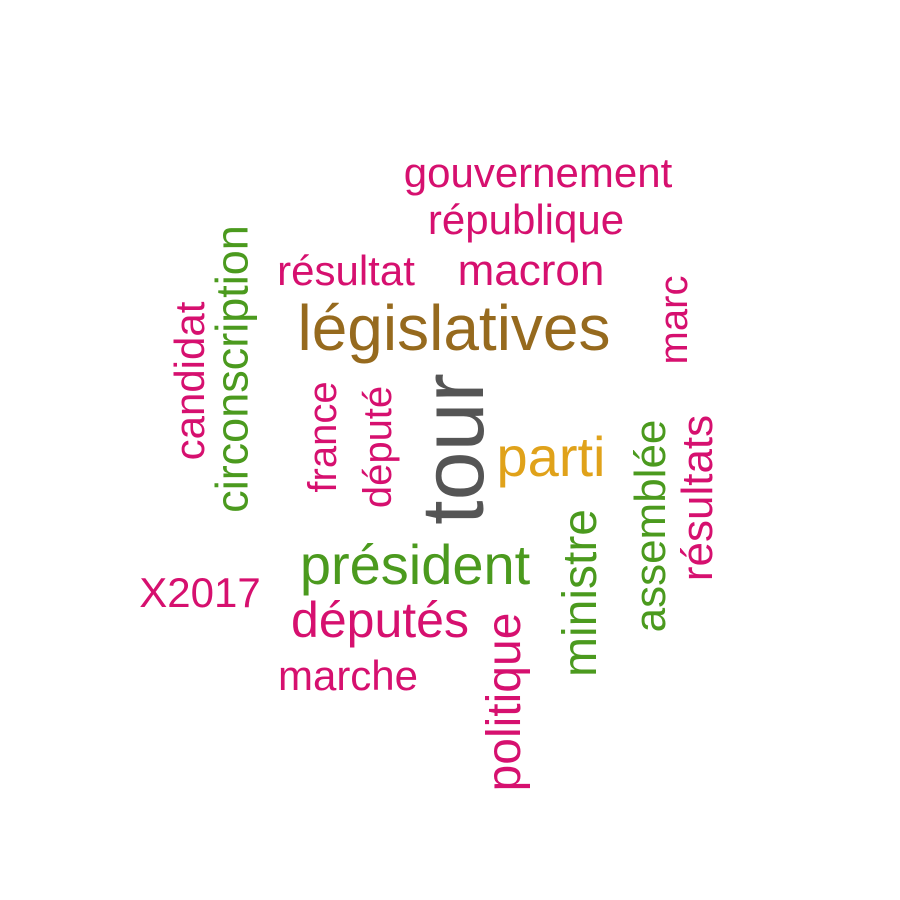  What do you see at coordinates (452, 449) in the screenshot?
I see `word-tour: tour` at bounding box center [452, 449].